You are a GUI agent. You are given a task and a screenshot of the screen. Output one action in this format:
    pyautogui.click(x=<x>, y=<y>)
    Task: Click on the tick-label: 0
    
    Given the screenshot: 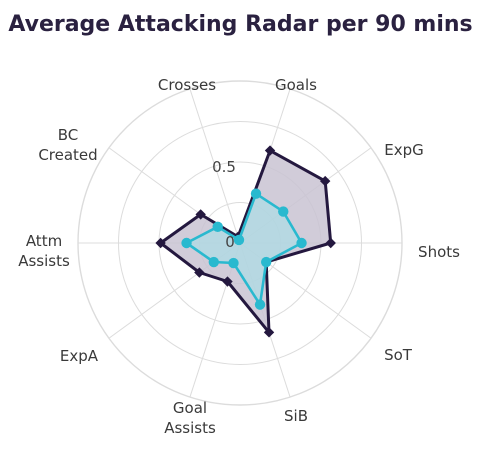 What is the action you would take?
    pyautogui.click(x=230, y=242)
    